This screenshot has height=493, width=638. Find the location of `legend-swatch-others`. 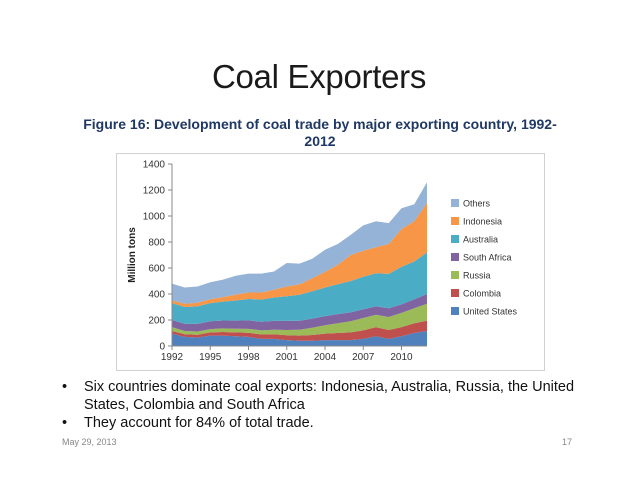

legend-swatch-others is located at coordinates (455, 203).